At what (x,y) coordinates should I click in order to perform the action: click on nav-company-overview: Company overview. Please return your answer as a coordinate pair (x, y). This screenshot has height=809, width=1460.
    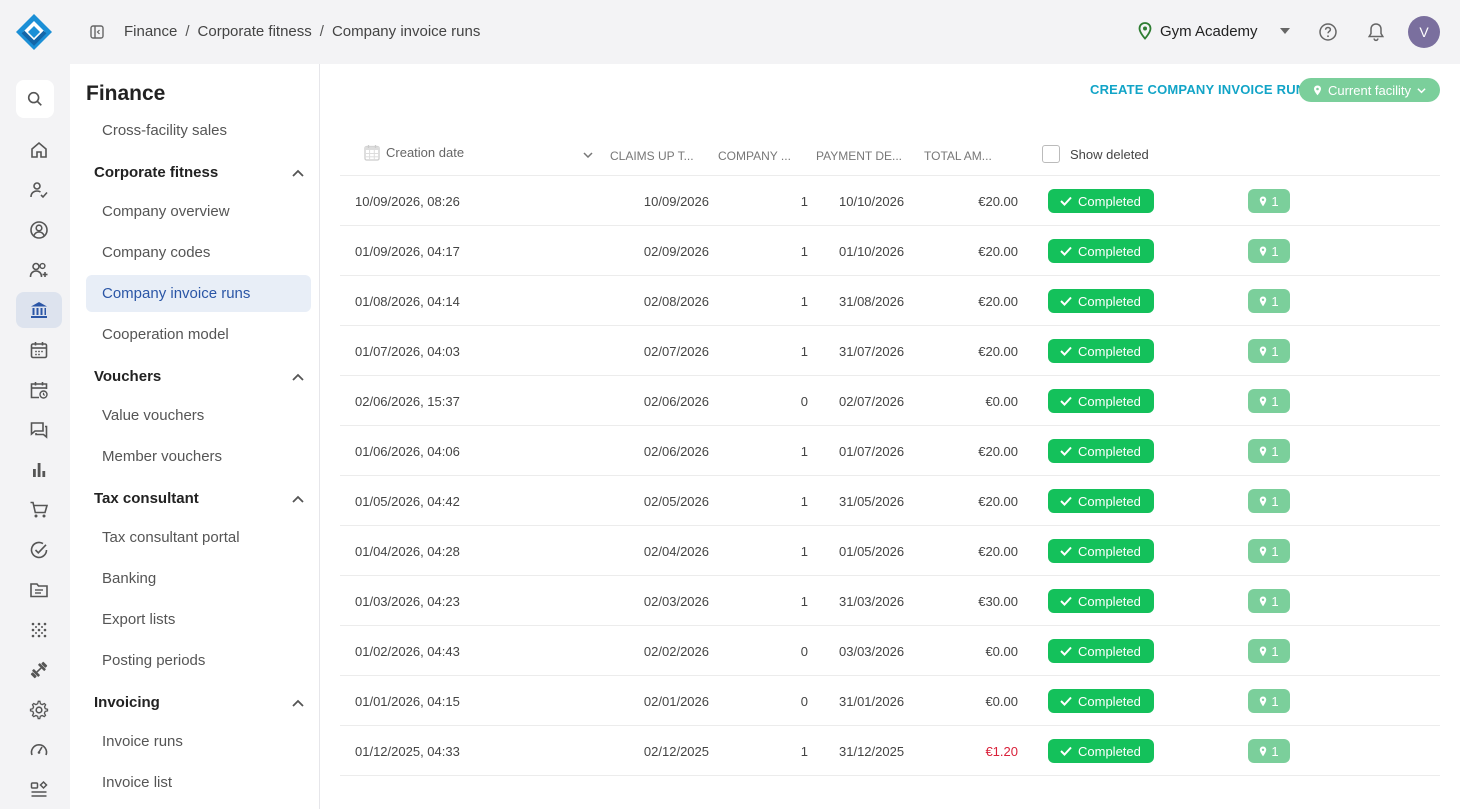
    Looking at the image, I should click on (166, 211).